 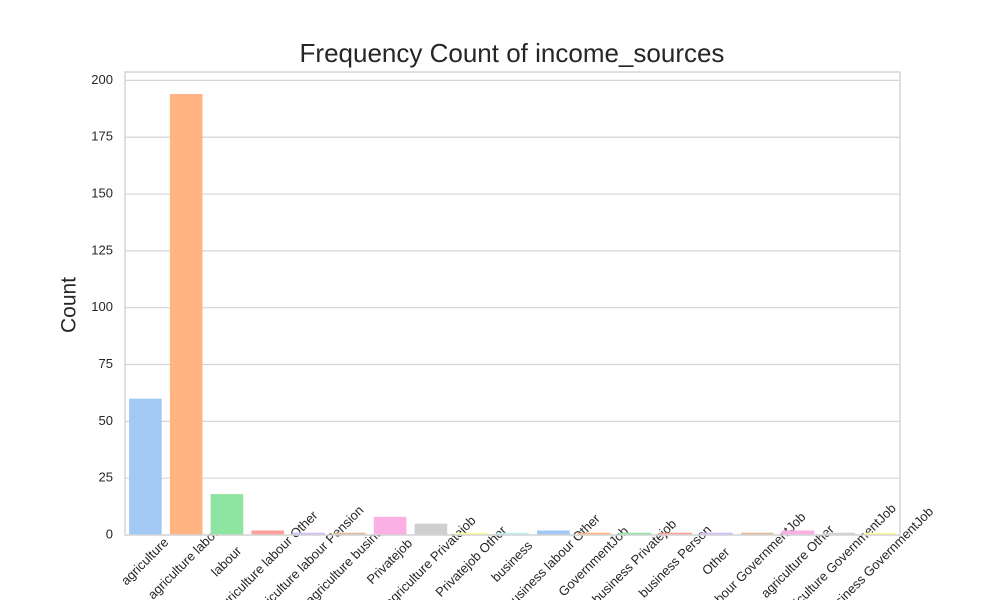 What do you see at coordinates (102, 192) in the screenshot?
I see `y-tick-label: 150` at bounding box center [102, 192].